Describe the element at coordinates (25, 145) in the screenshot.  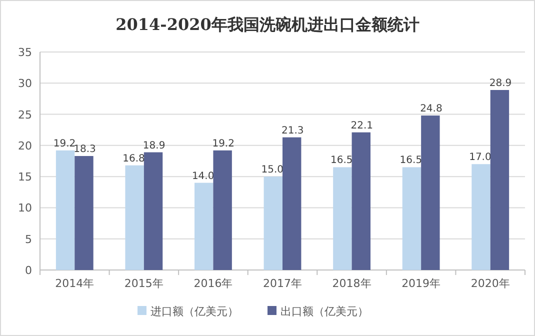
I see `y-tick-label: 20` at that location.